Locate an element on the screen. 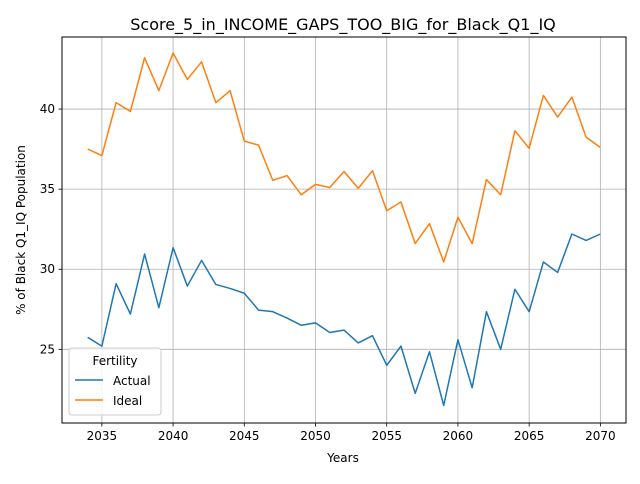  x-tick-label: 2065 is located at coordinates (529, 436).